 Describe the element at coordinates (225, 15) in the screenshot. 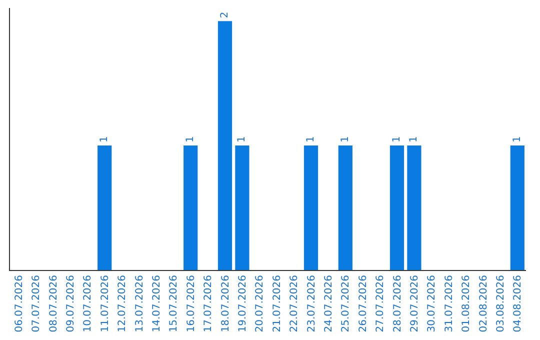

I see `data-label: 2` at that location.